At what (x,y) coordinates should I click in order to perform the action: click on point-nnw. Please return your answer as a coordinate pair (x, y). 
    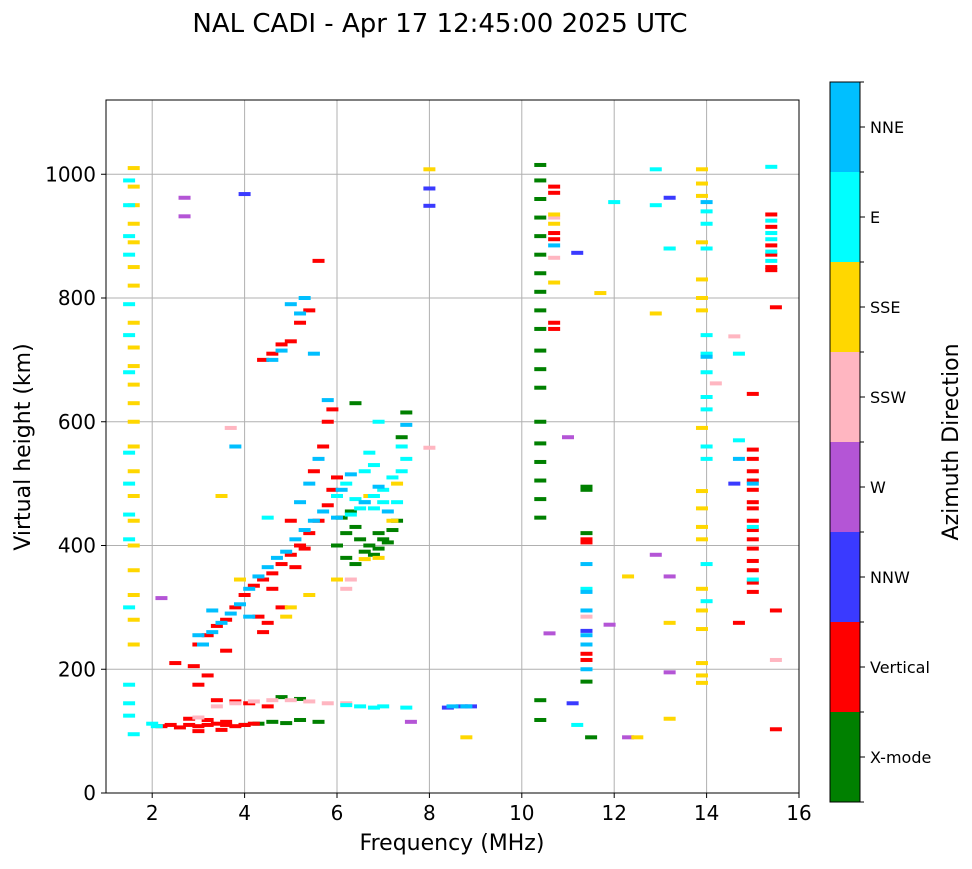
    Looking at the image, I should click on (586, 630).